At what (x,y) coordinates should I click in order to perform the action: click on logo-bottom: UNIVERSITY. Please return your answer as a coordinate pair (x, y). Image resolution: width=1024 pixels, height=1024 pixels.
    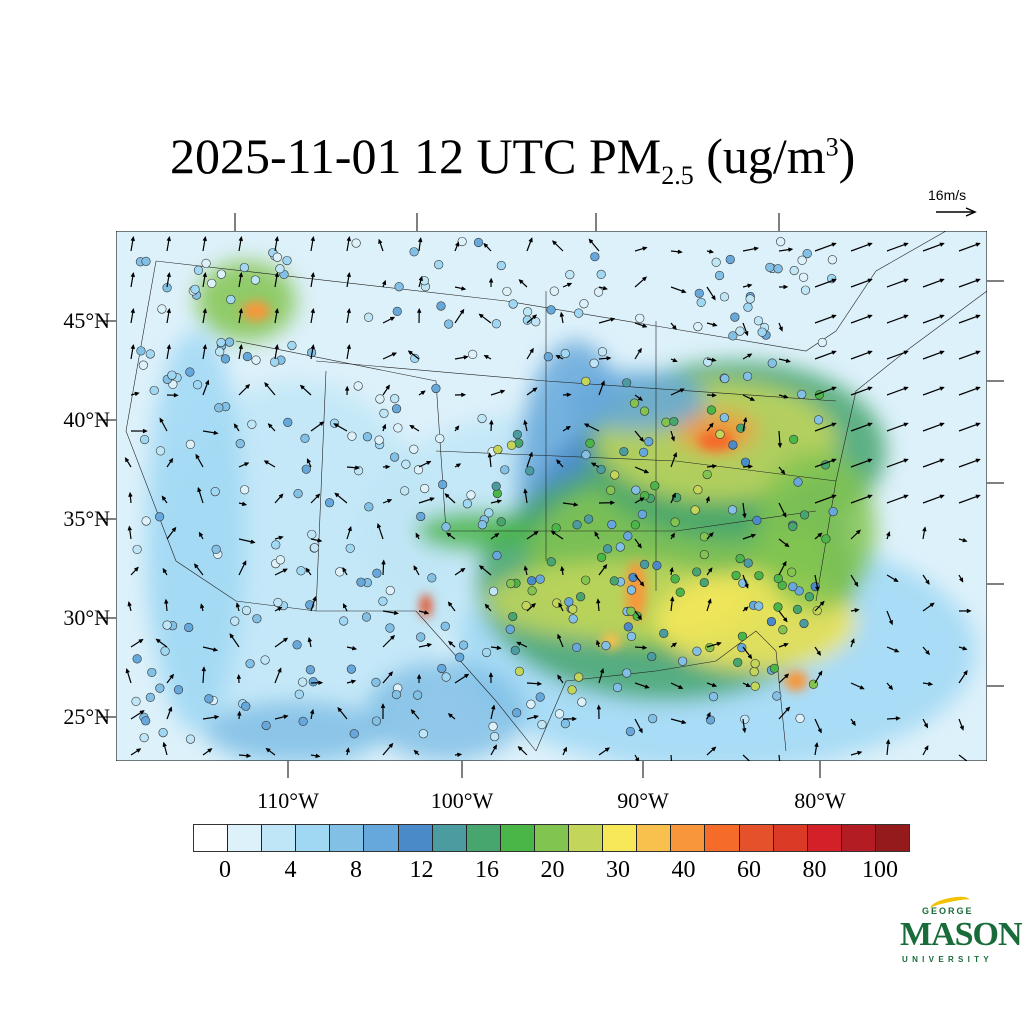
    Looking at the image, I should click on (948, 959).